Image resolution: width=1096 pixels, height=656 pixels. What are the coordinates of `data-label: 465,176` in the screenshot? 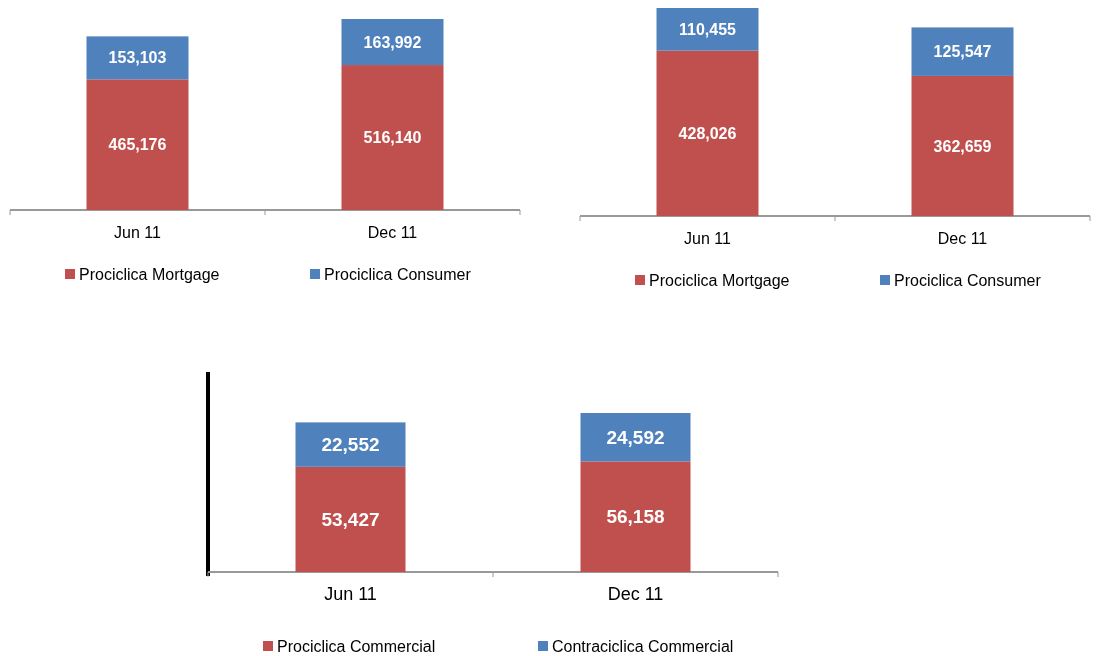 It's located at (137, 145).